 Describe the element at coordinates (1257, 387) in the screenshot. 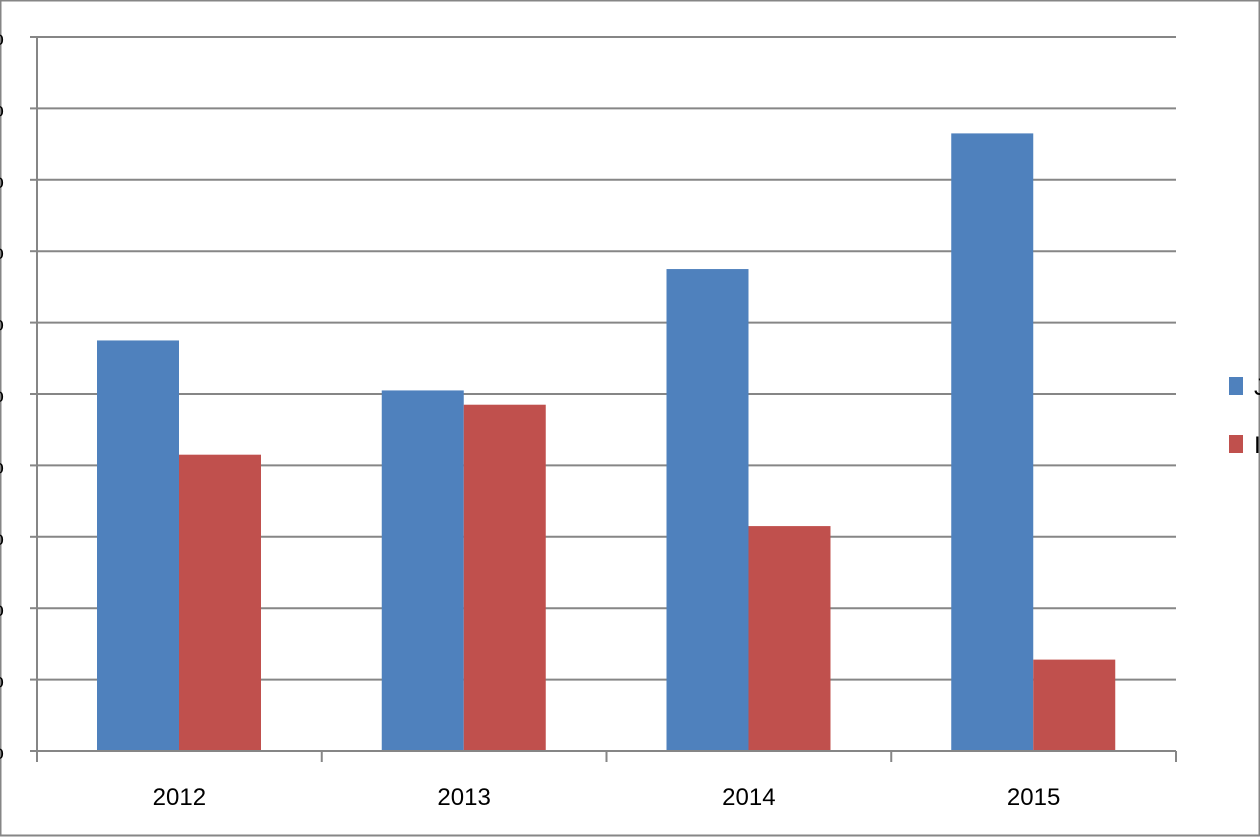

I see `legend-label-series-1: J` at that location.